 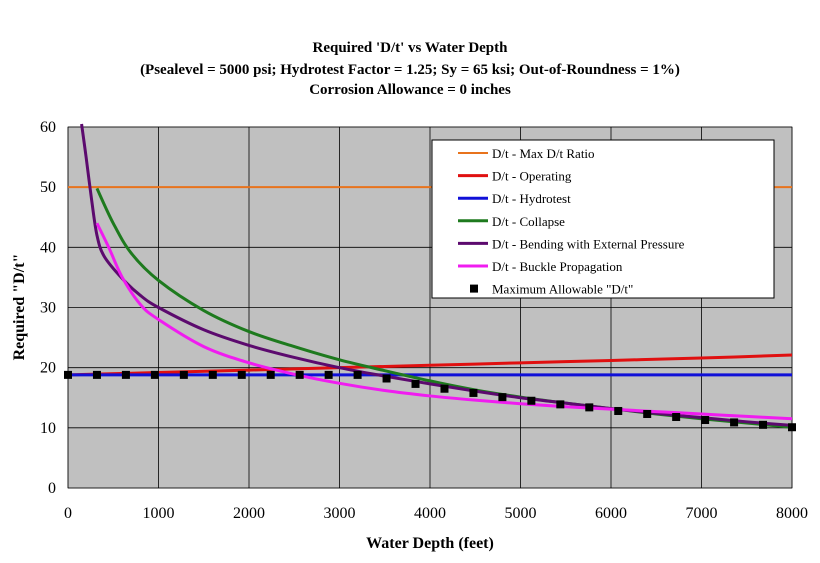 I want to click on chart-subtitle-2: Corrosion Allowance = 0 inches, so click(x=410, y=90).